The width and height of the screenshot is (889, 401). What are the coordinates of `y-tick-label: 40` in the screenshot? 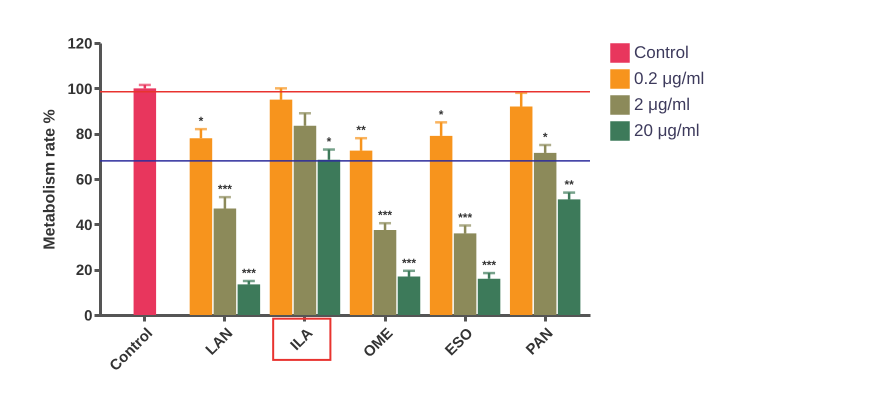 It's located at (84, 225).